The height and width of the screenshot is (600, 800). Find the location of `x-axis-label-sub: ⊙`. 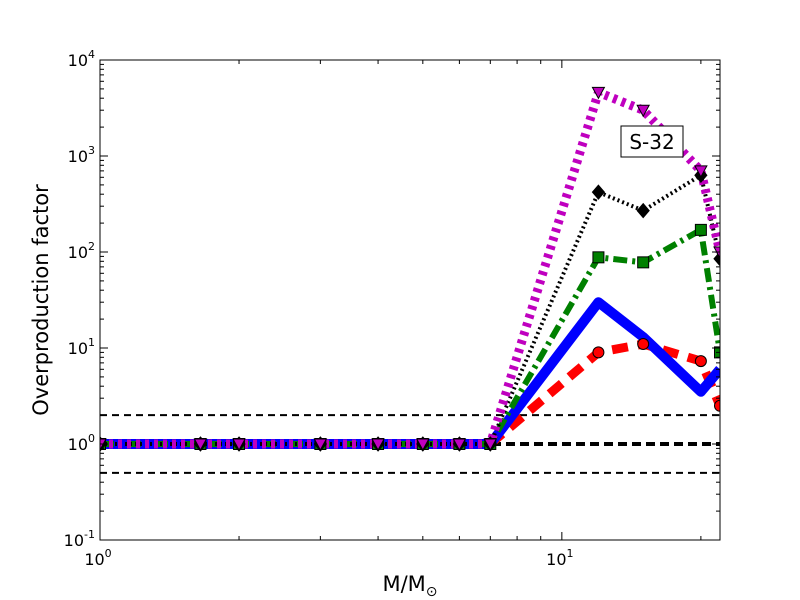

x-axis-label-sub: ⊙ is located at coordinates (432, 592).